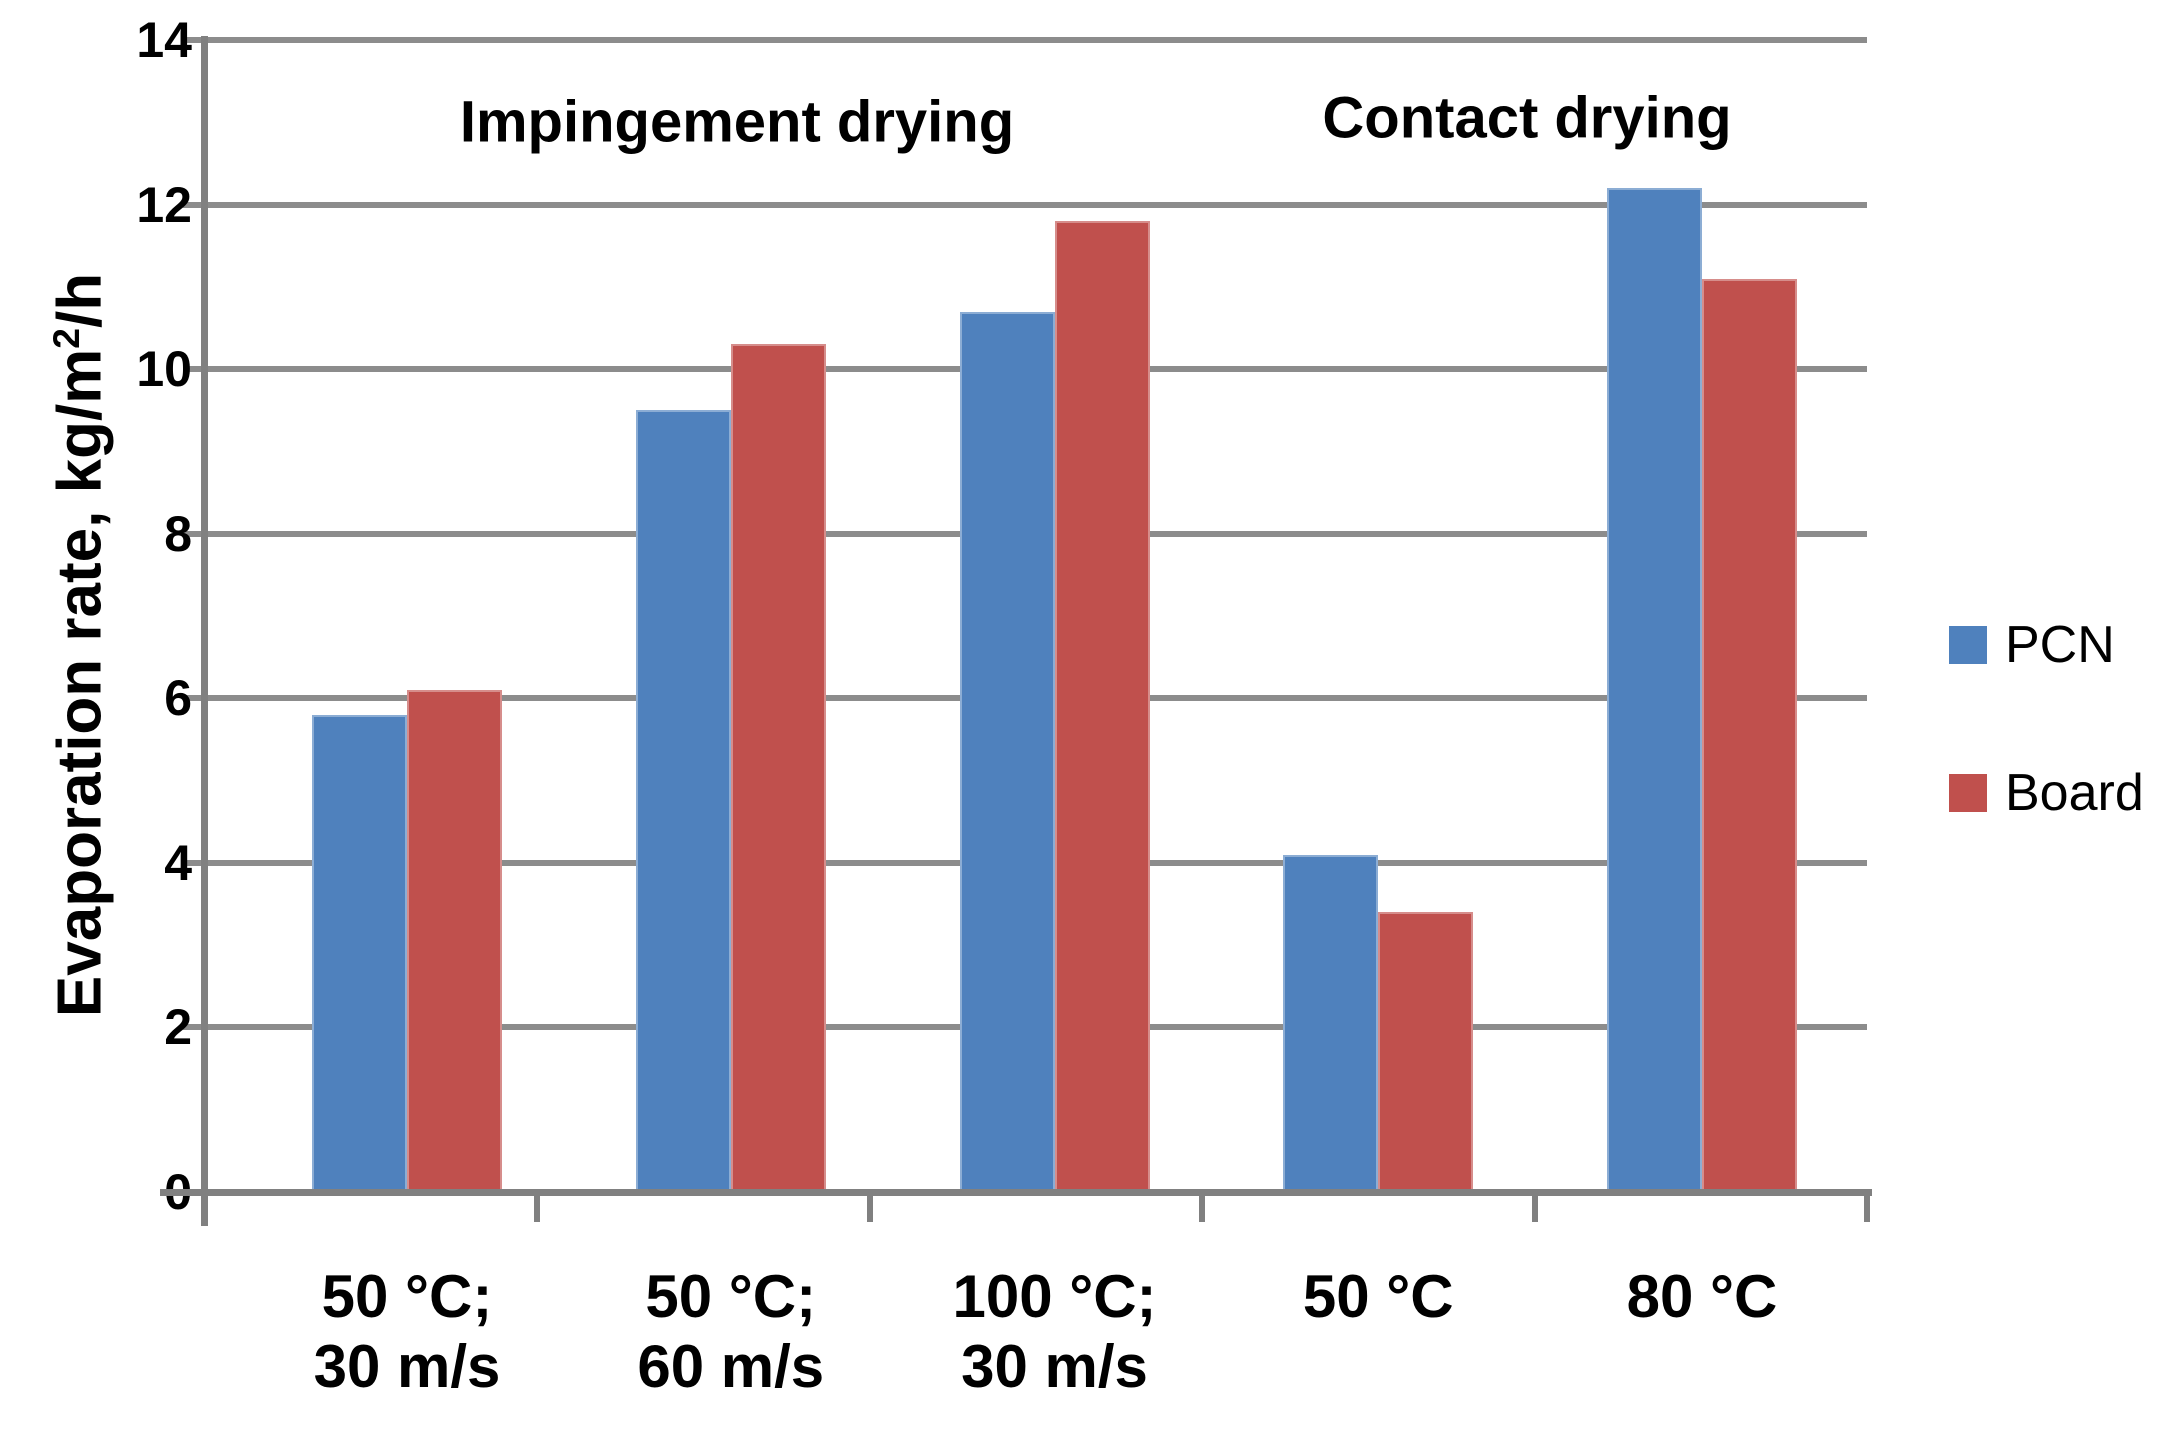 This screenshot has width=2159, height=1451. What do you see at coordinates (65, 338) in the screenshot?
I see `y-axis-title-superscript: 2` at bounding box center [65, 338].